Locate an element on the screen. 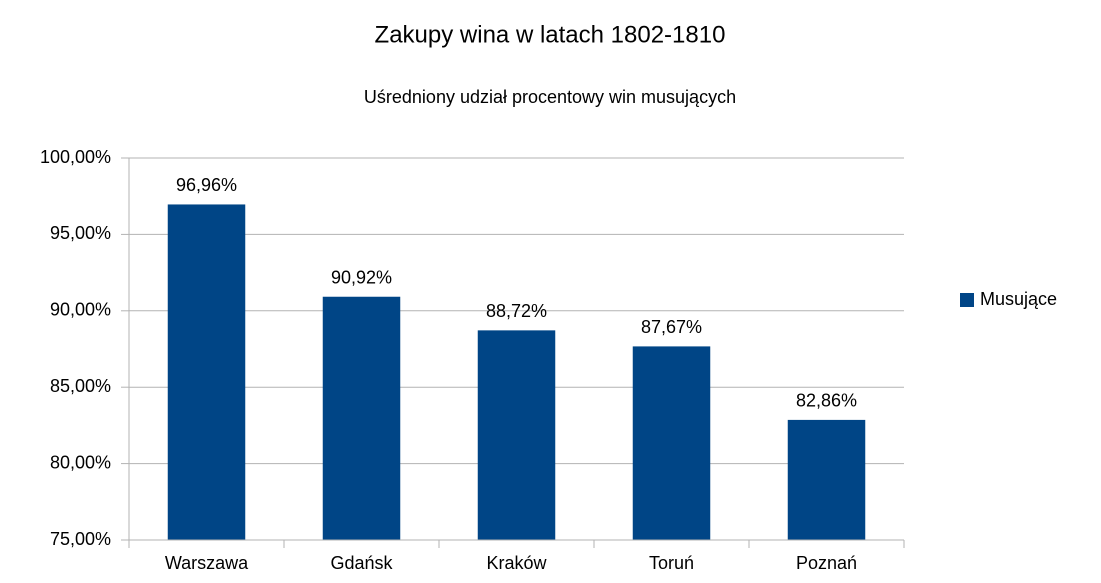 The image size is (1101, 583). x-tick-label: Warszawa is located at coordinates (207, 563).